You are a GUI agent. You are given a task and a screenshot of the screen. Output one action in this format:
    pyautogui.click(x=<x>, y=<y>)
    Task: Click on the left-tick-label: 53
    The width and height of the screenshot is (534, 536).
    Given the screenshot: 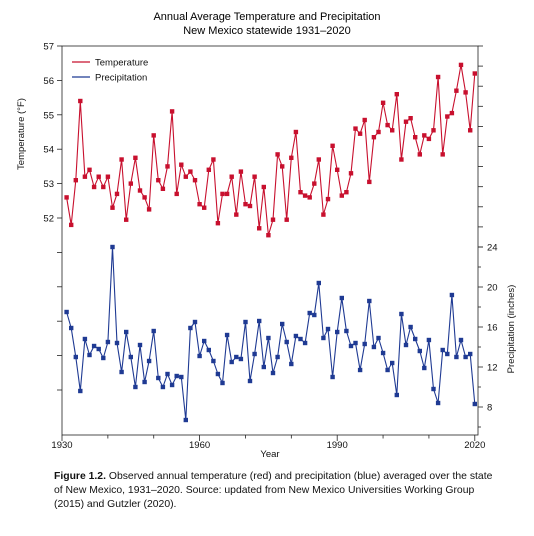 What is the action you would take?
    pyautogui.click(x=48, y=184)
    